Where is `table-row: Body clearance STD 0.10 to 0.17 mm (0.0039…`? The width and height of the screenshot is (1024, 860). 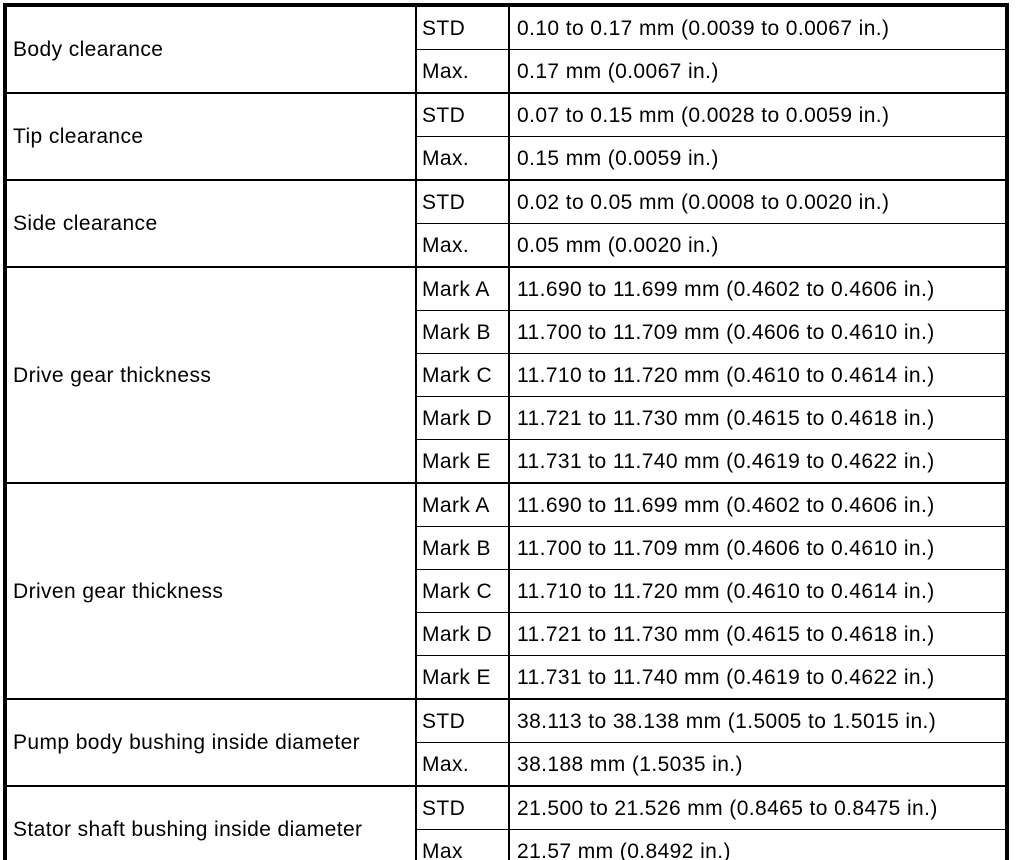 table-row: Body clearance STD 0.10 to 0.17 mm (0.0039… is located at coordinates (506, 49).